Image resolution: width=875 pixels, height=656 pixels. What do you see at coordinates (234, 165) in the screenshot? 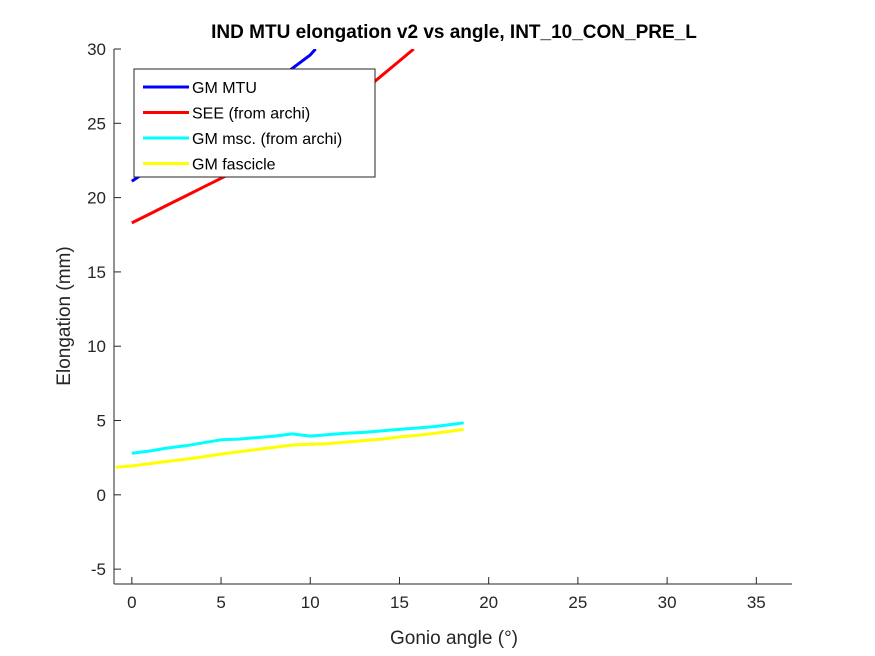
I see `legend-entry-label: GM fascicle` at bounding box center [234, 165].